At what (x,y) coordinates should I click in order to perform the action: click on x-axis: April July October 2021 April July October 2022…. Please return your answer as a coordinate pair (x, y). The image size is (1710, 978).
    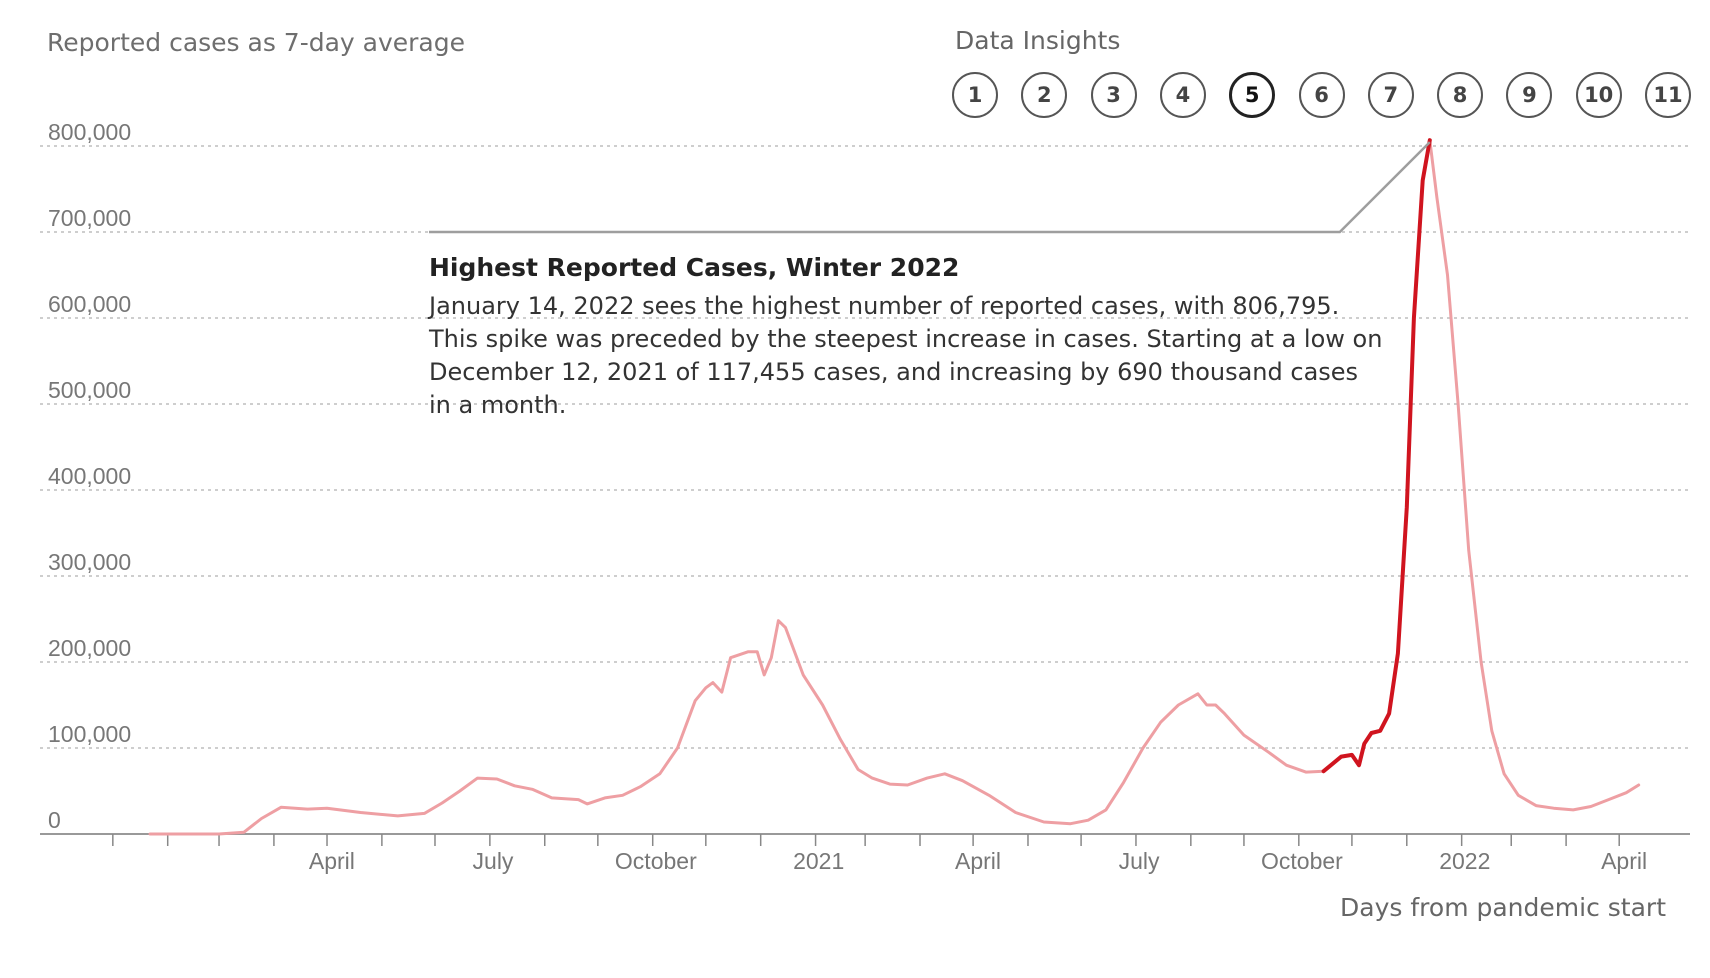
    Looking at the image, I should click on (865, 853).